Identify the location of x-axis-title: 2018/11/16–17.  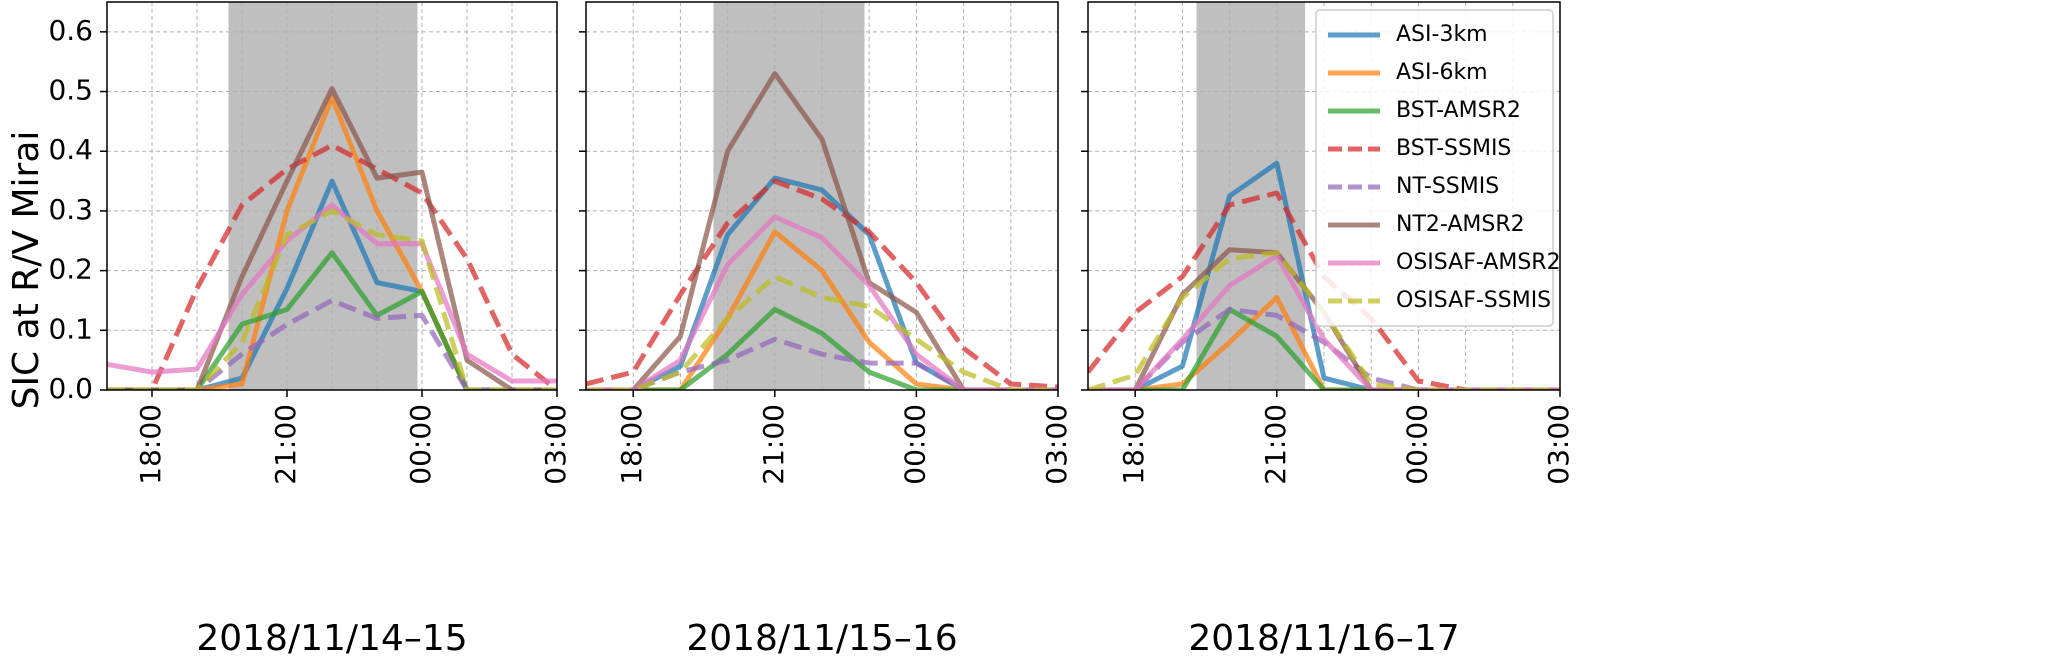
(1323, 638).